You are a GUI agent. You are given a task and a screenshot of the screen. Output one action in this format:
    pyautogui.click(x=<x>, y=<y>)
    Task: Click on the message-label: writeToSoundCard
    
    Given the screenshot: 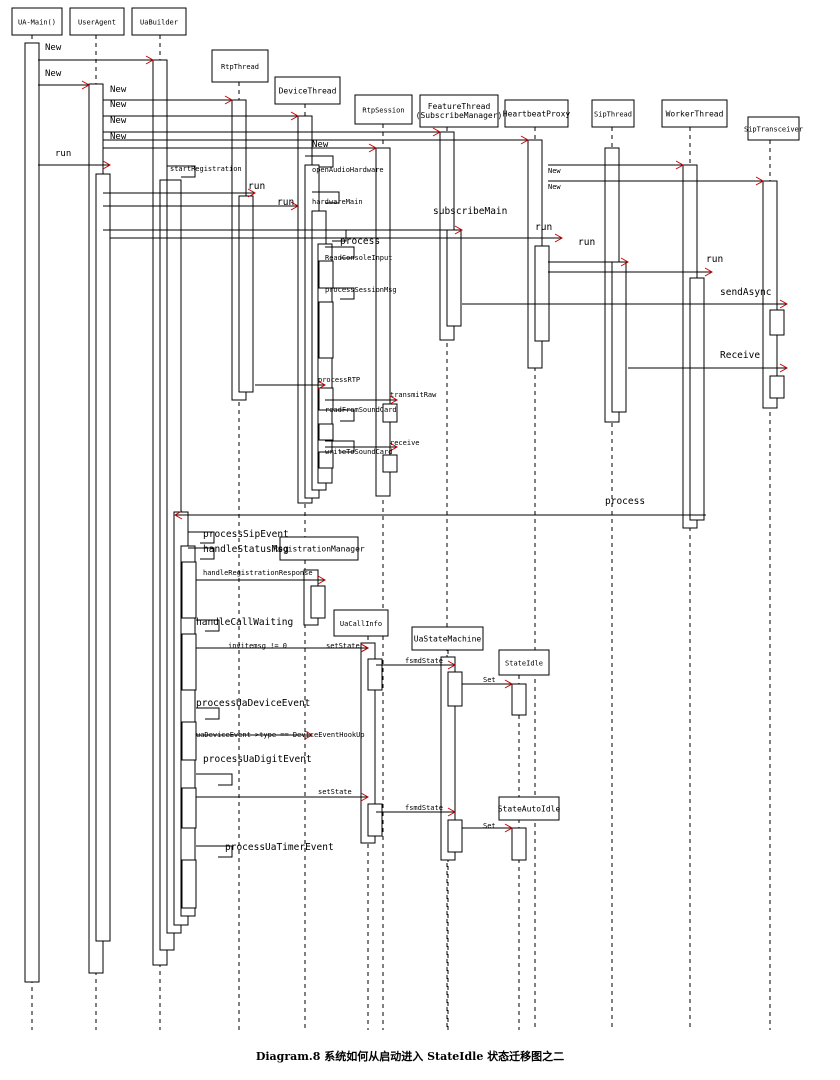 What is the action you would take?
    pyautogui.click(x=358, y=452)
    